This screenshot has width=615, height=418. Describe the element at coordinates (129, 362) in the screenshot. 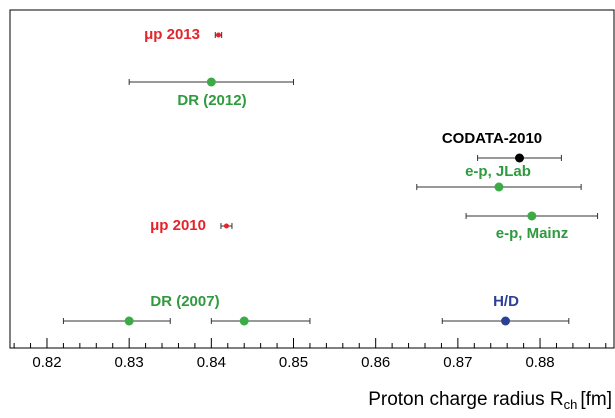

I see `x-tick-label: 0.83` at that location.